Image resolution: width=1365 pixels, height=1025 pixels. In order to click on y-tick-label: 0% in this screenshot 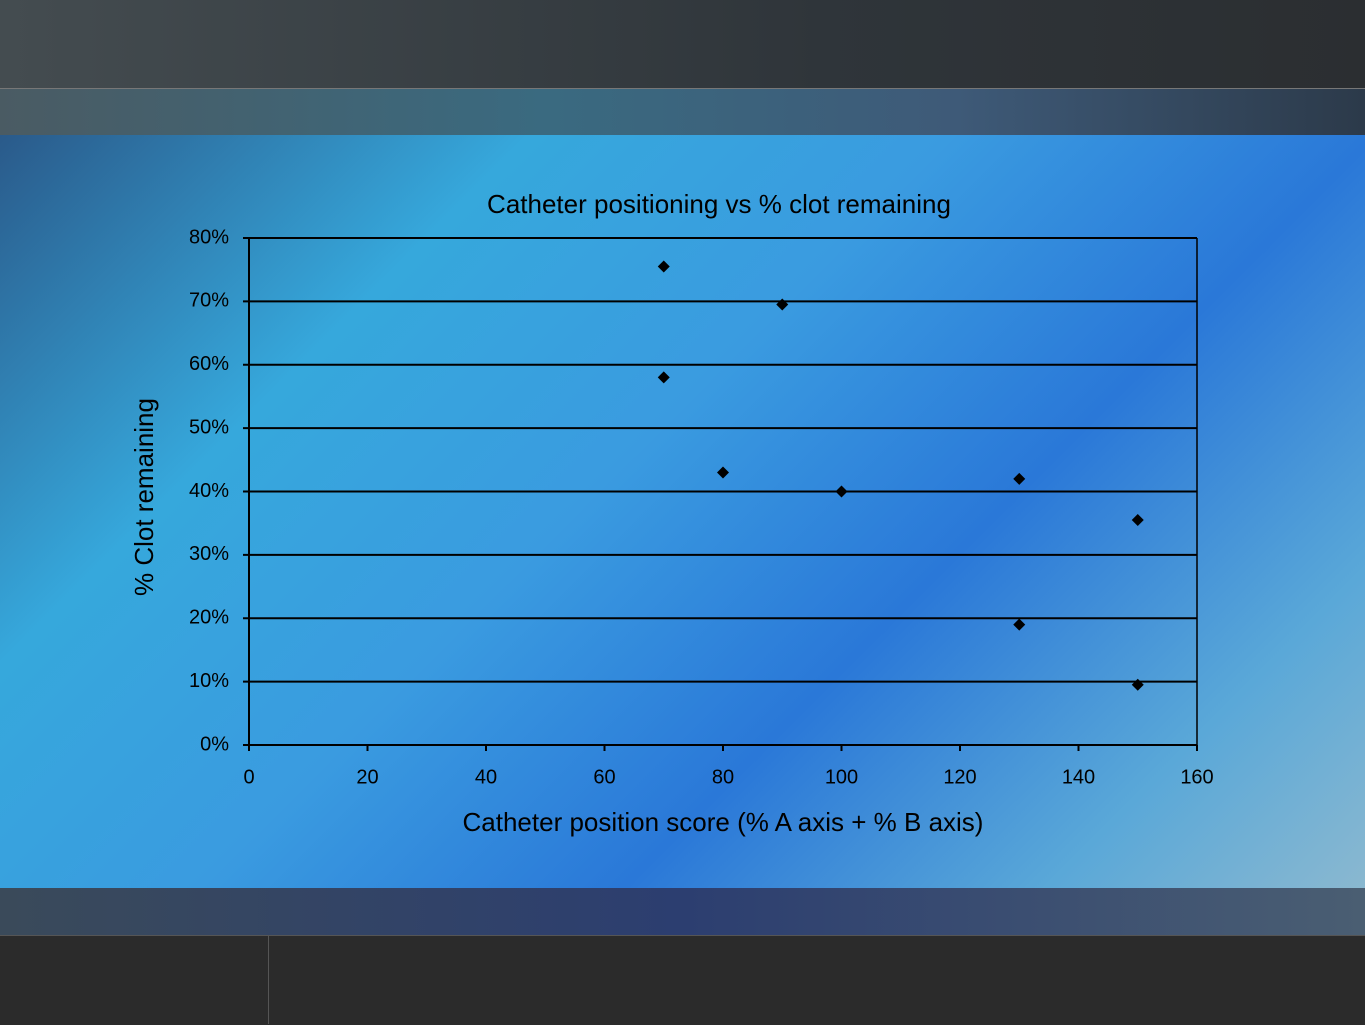, I will do `click(214, 744)`.